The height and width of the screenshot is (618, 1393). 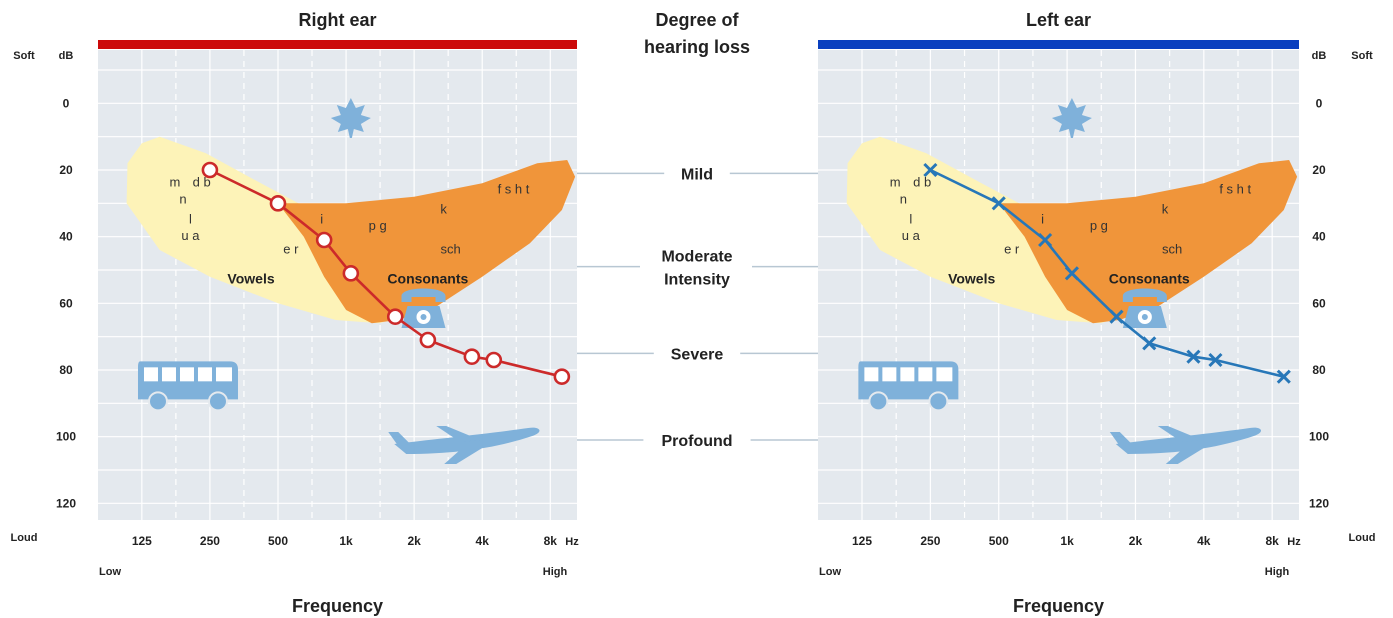 I want to click on center-header-line-1: Degree of, so click(x=697, y=20).